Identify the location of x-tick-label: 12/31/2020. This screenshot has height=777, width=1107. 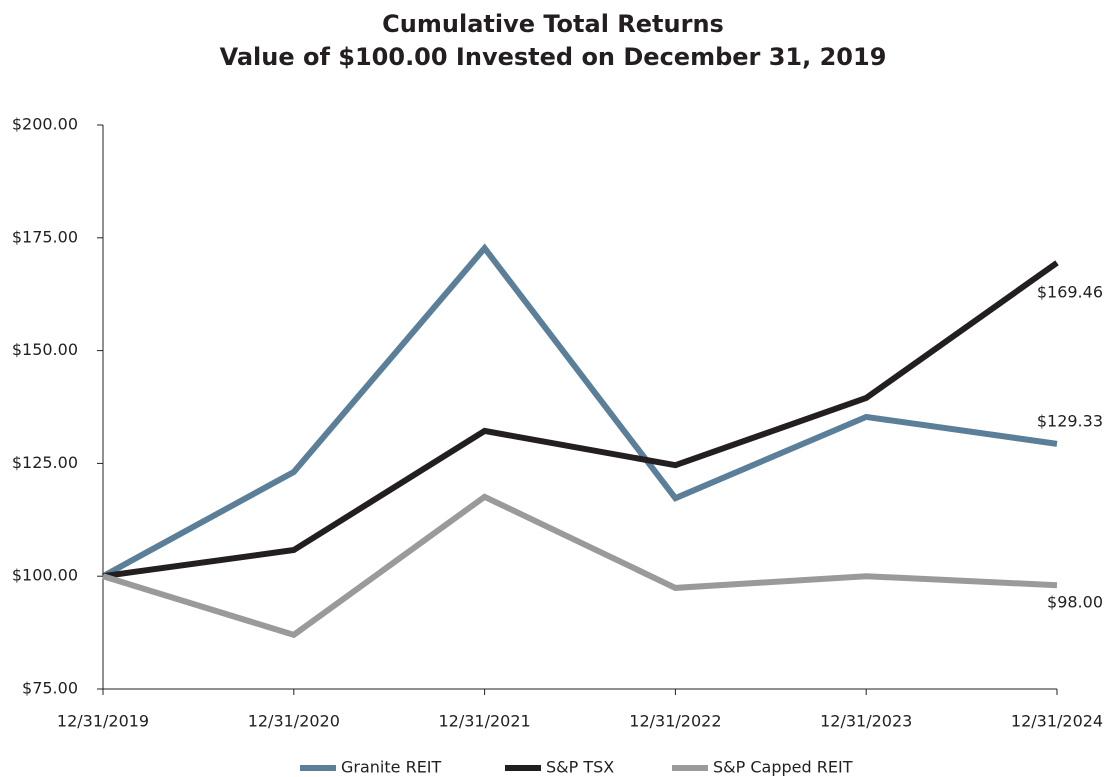
(294, 721).